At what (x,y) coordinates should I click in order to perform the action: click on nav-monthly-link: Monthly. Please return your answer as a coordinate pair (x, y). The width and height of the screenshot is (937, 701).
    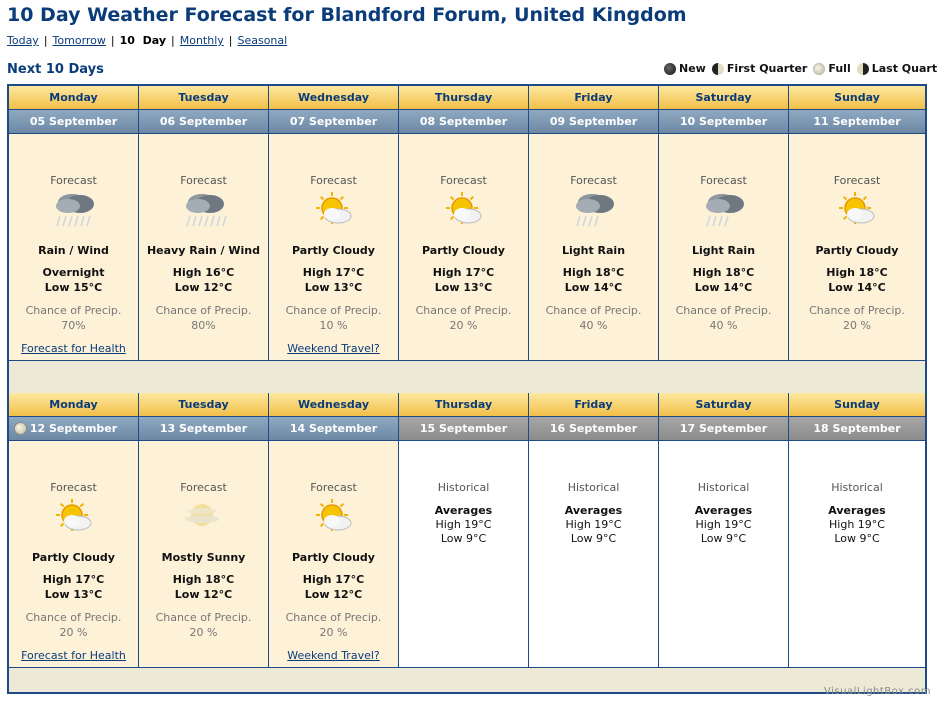
    Looking at the image, I should click on (201, 40).